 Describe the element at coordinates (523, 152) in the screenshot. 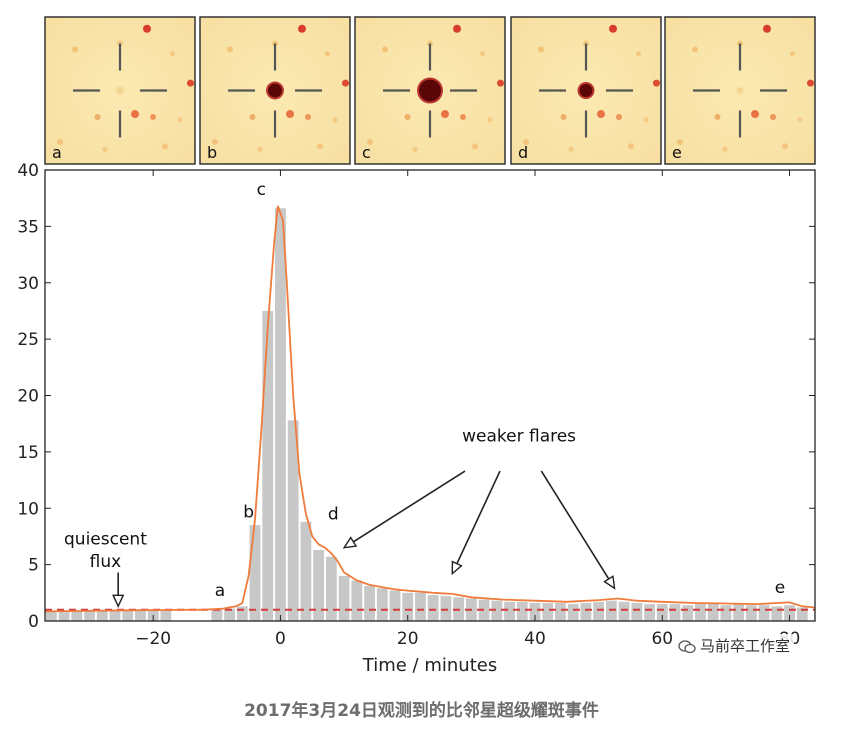

I see `panel-label: d` at that location.